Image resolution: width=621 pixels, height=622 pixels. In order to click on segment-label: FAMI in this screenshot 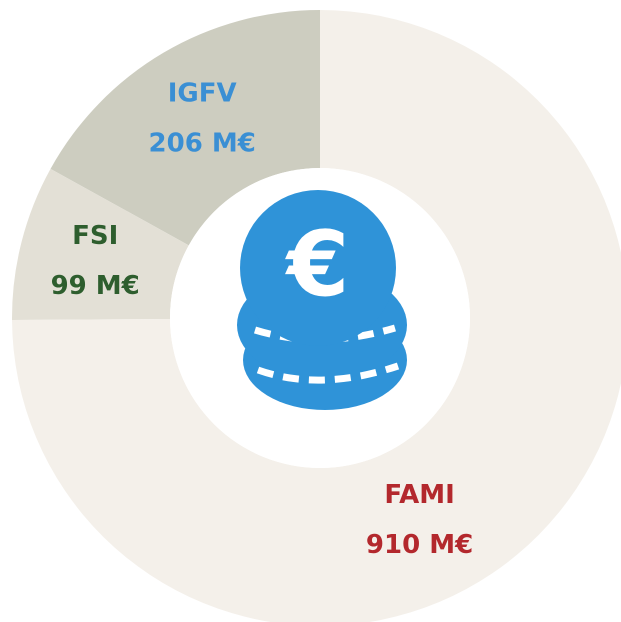, I will do `click(419, 495)`.